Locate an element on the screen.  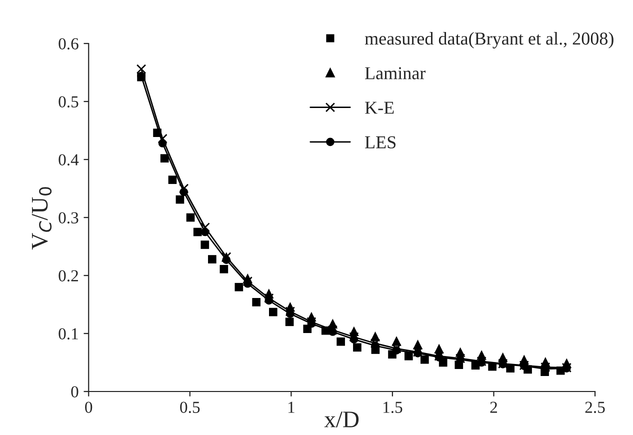
legend-label: measured data(Bryant et al., 2008) is located at coordinates (489, 40).